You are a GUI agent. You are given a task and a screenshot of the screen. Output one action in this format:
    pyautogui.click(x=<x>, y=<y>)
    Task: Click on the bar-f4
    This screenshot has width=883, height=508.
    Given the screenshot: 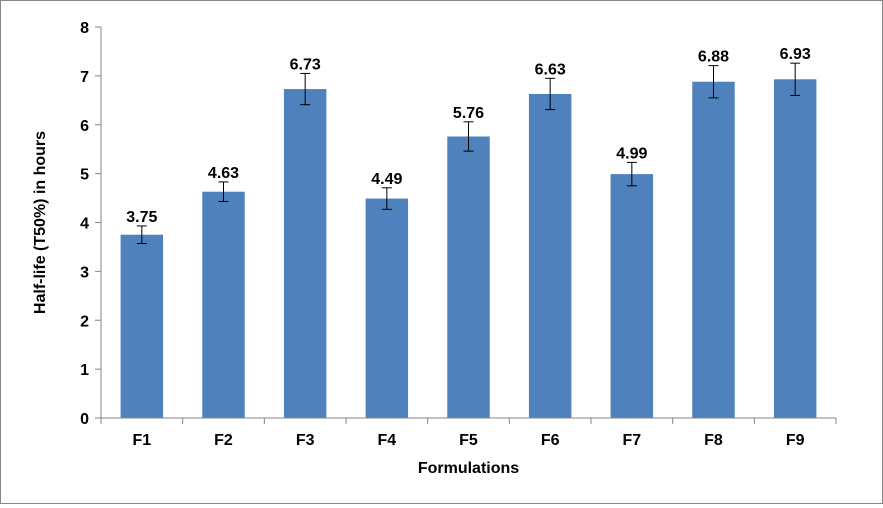 What is the action you would take?
    pyautogui.click(x=387, y=308)
    